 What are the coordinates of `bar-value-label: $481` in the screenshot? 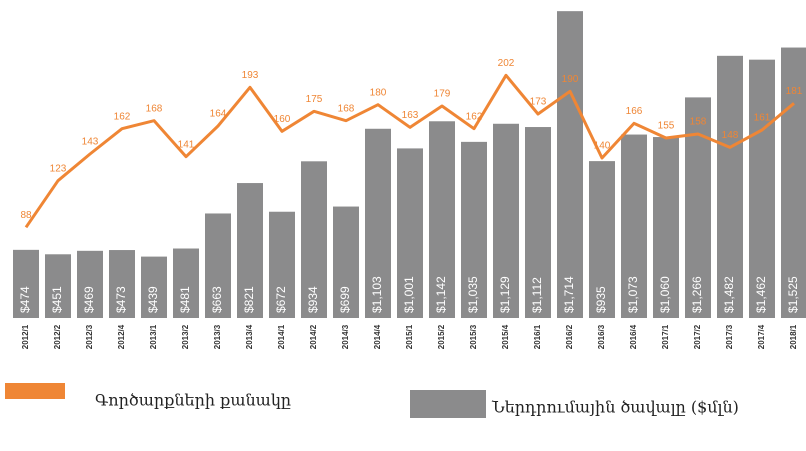 It's located at (185, 299).